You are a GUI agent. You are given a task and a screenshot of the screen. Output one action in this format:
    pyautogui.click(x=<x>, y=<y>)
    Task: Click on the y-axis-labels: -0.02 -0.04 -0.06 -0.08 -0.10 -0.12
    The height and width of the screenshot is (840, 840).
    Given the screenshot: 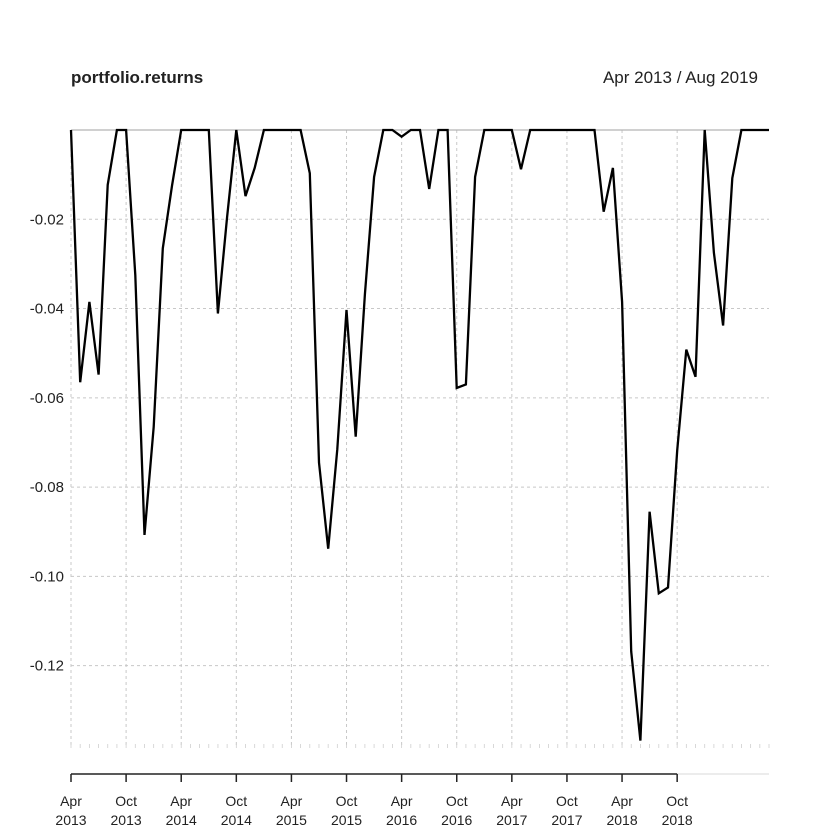 What is the action you would take?
    pyautogui.click(x=47, y=442)
    